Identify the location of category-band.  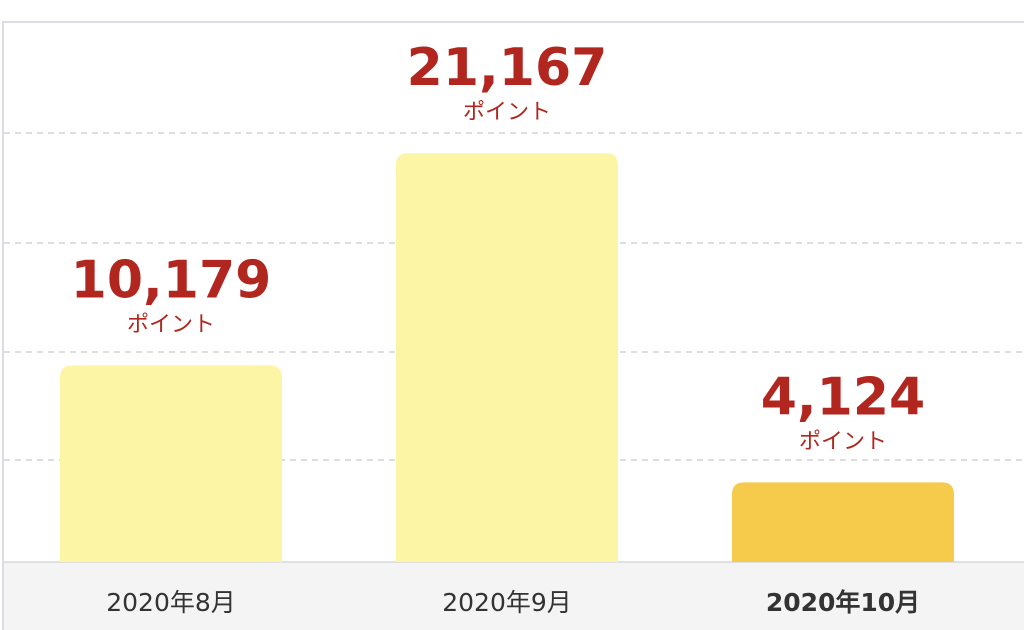
(514, 596).